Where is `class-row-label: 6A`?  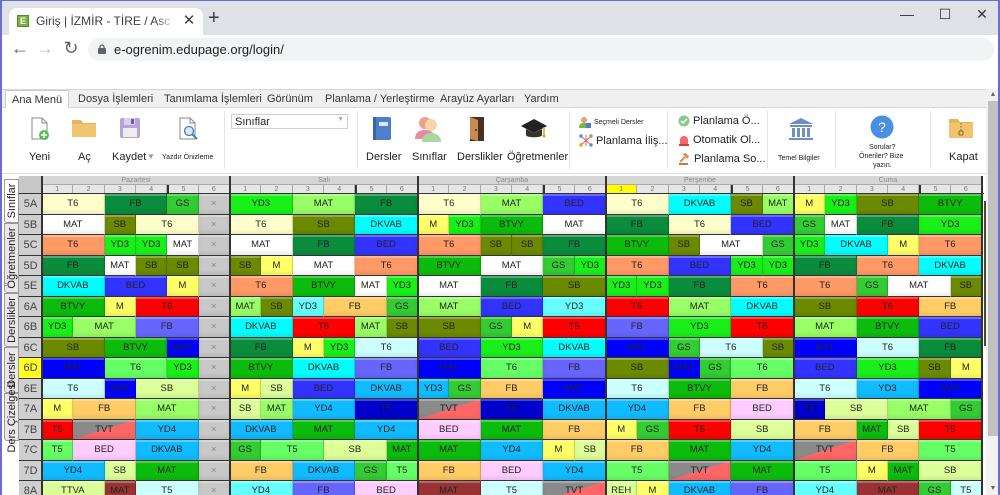
class-row-label: 6A is located at coordinates (30, 306).